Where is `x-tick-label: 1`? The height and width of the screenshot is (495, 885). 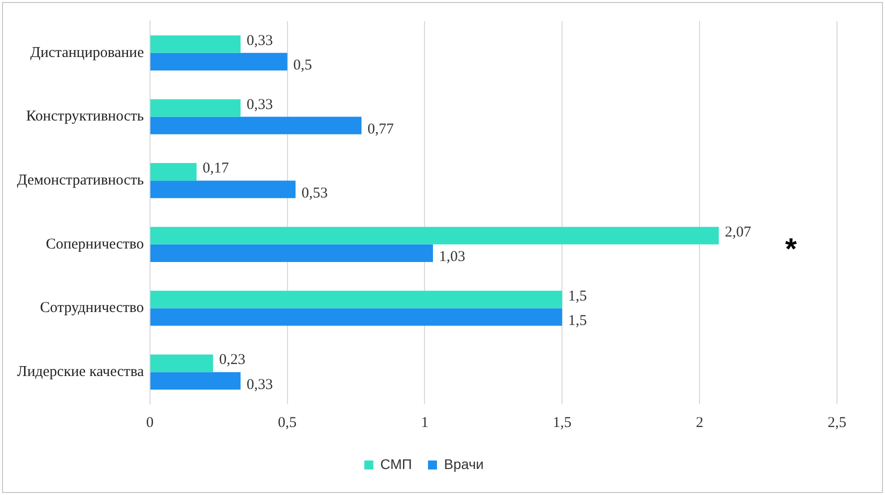
x-tick-label: 1 is located at coordinates (424, 422).